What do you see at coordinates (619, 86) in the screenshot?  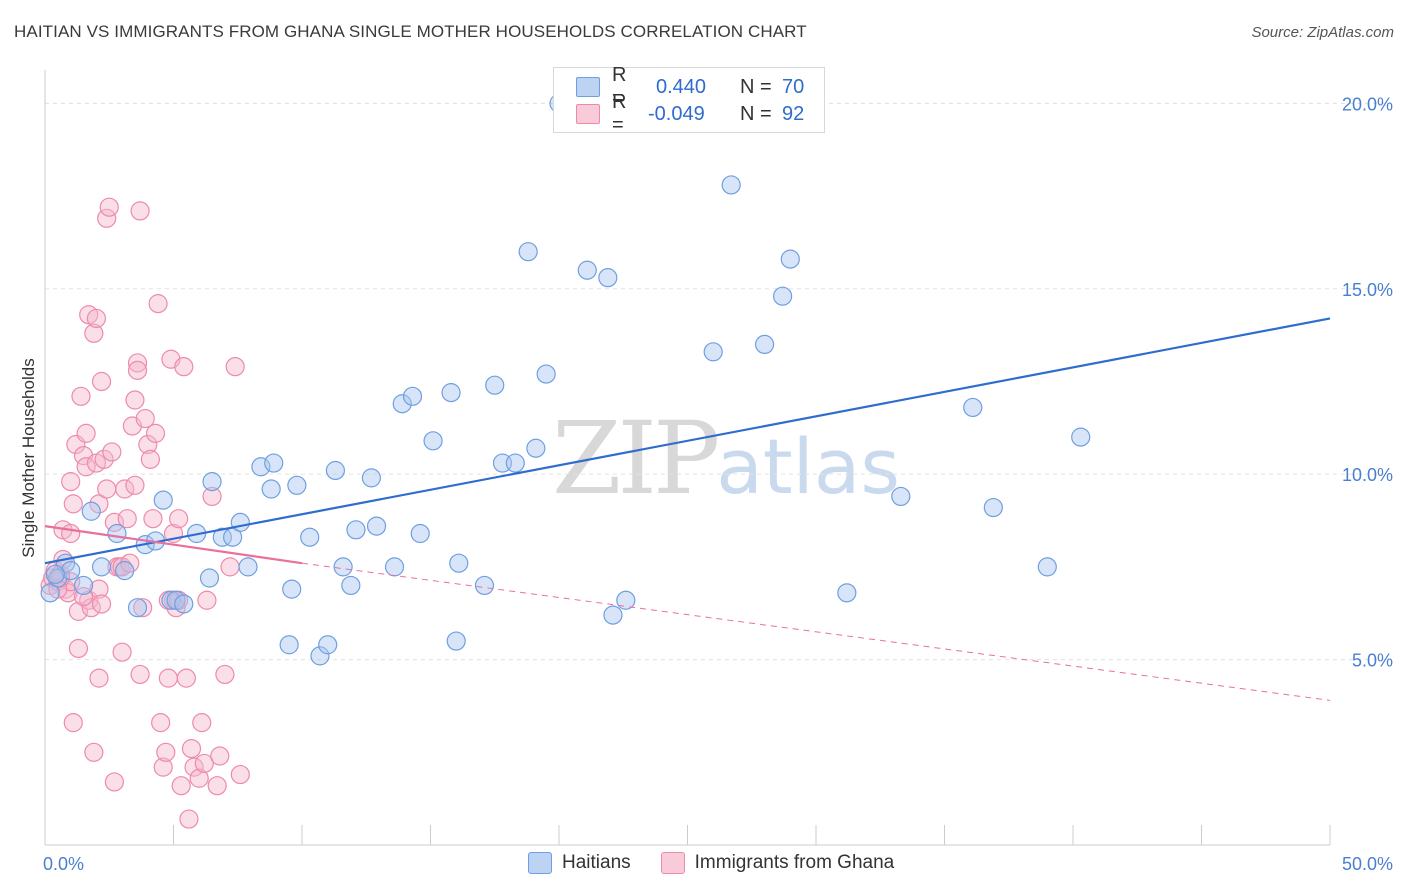 I see `legend-r-label: R =` at bounding box center [619, 86].